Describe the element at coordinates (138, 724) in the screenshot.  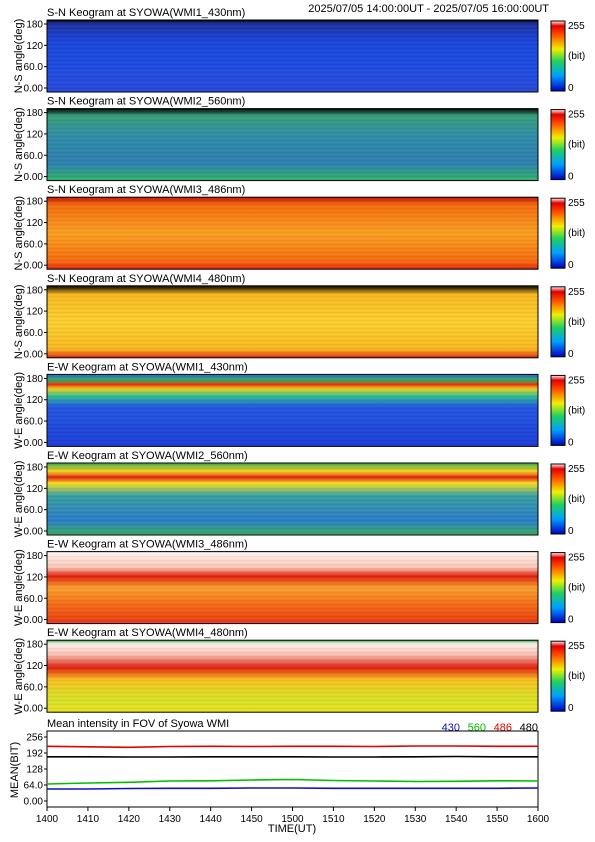
I see `line-chart-title: Mean intensity in FOV of Syowa WMI` at that location.